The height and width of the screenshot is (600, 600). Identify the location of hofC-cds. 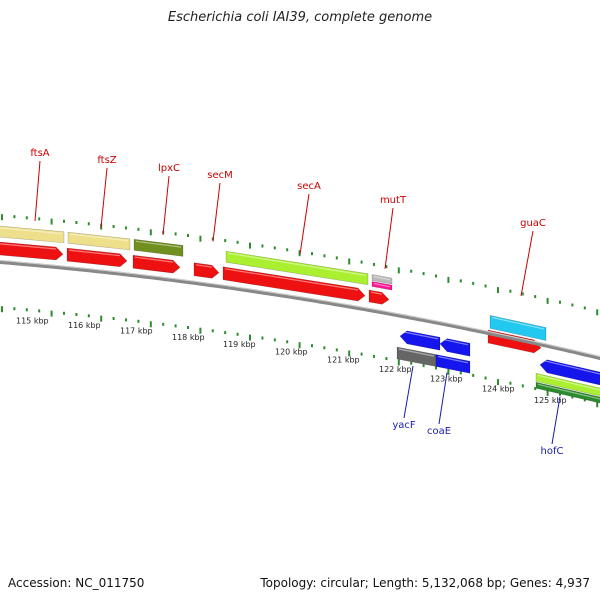
(569, 372).